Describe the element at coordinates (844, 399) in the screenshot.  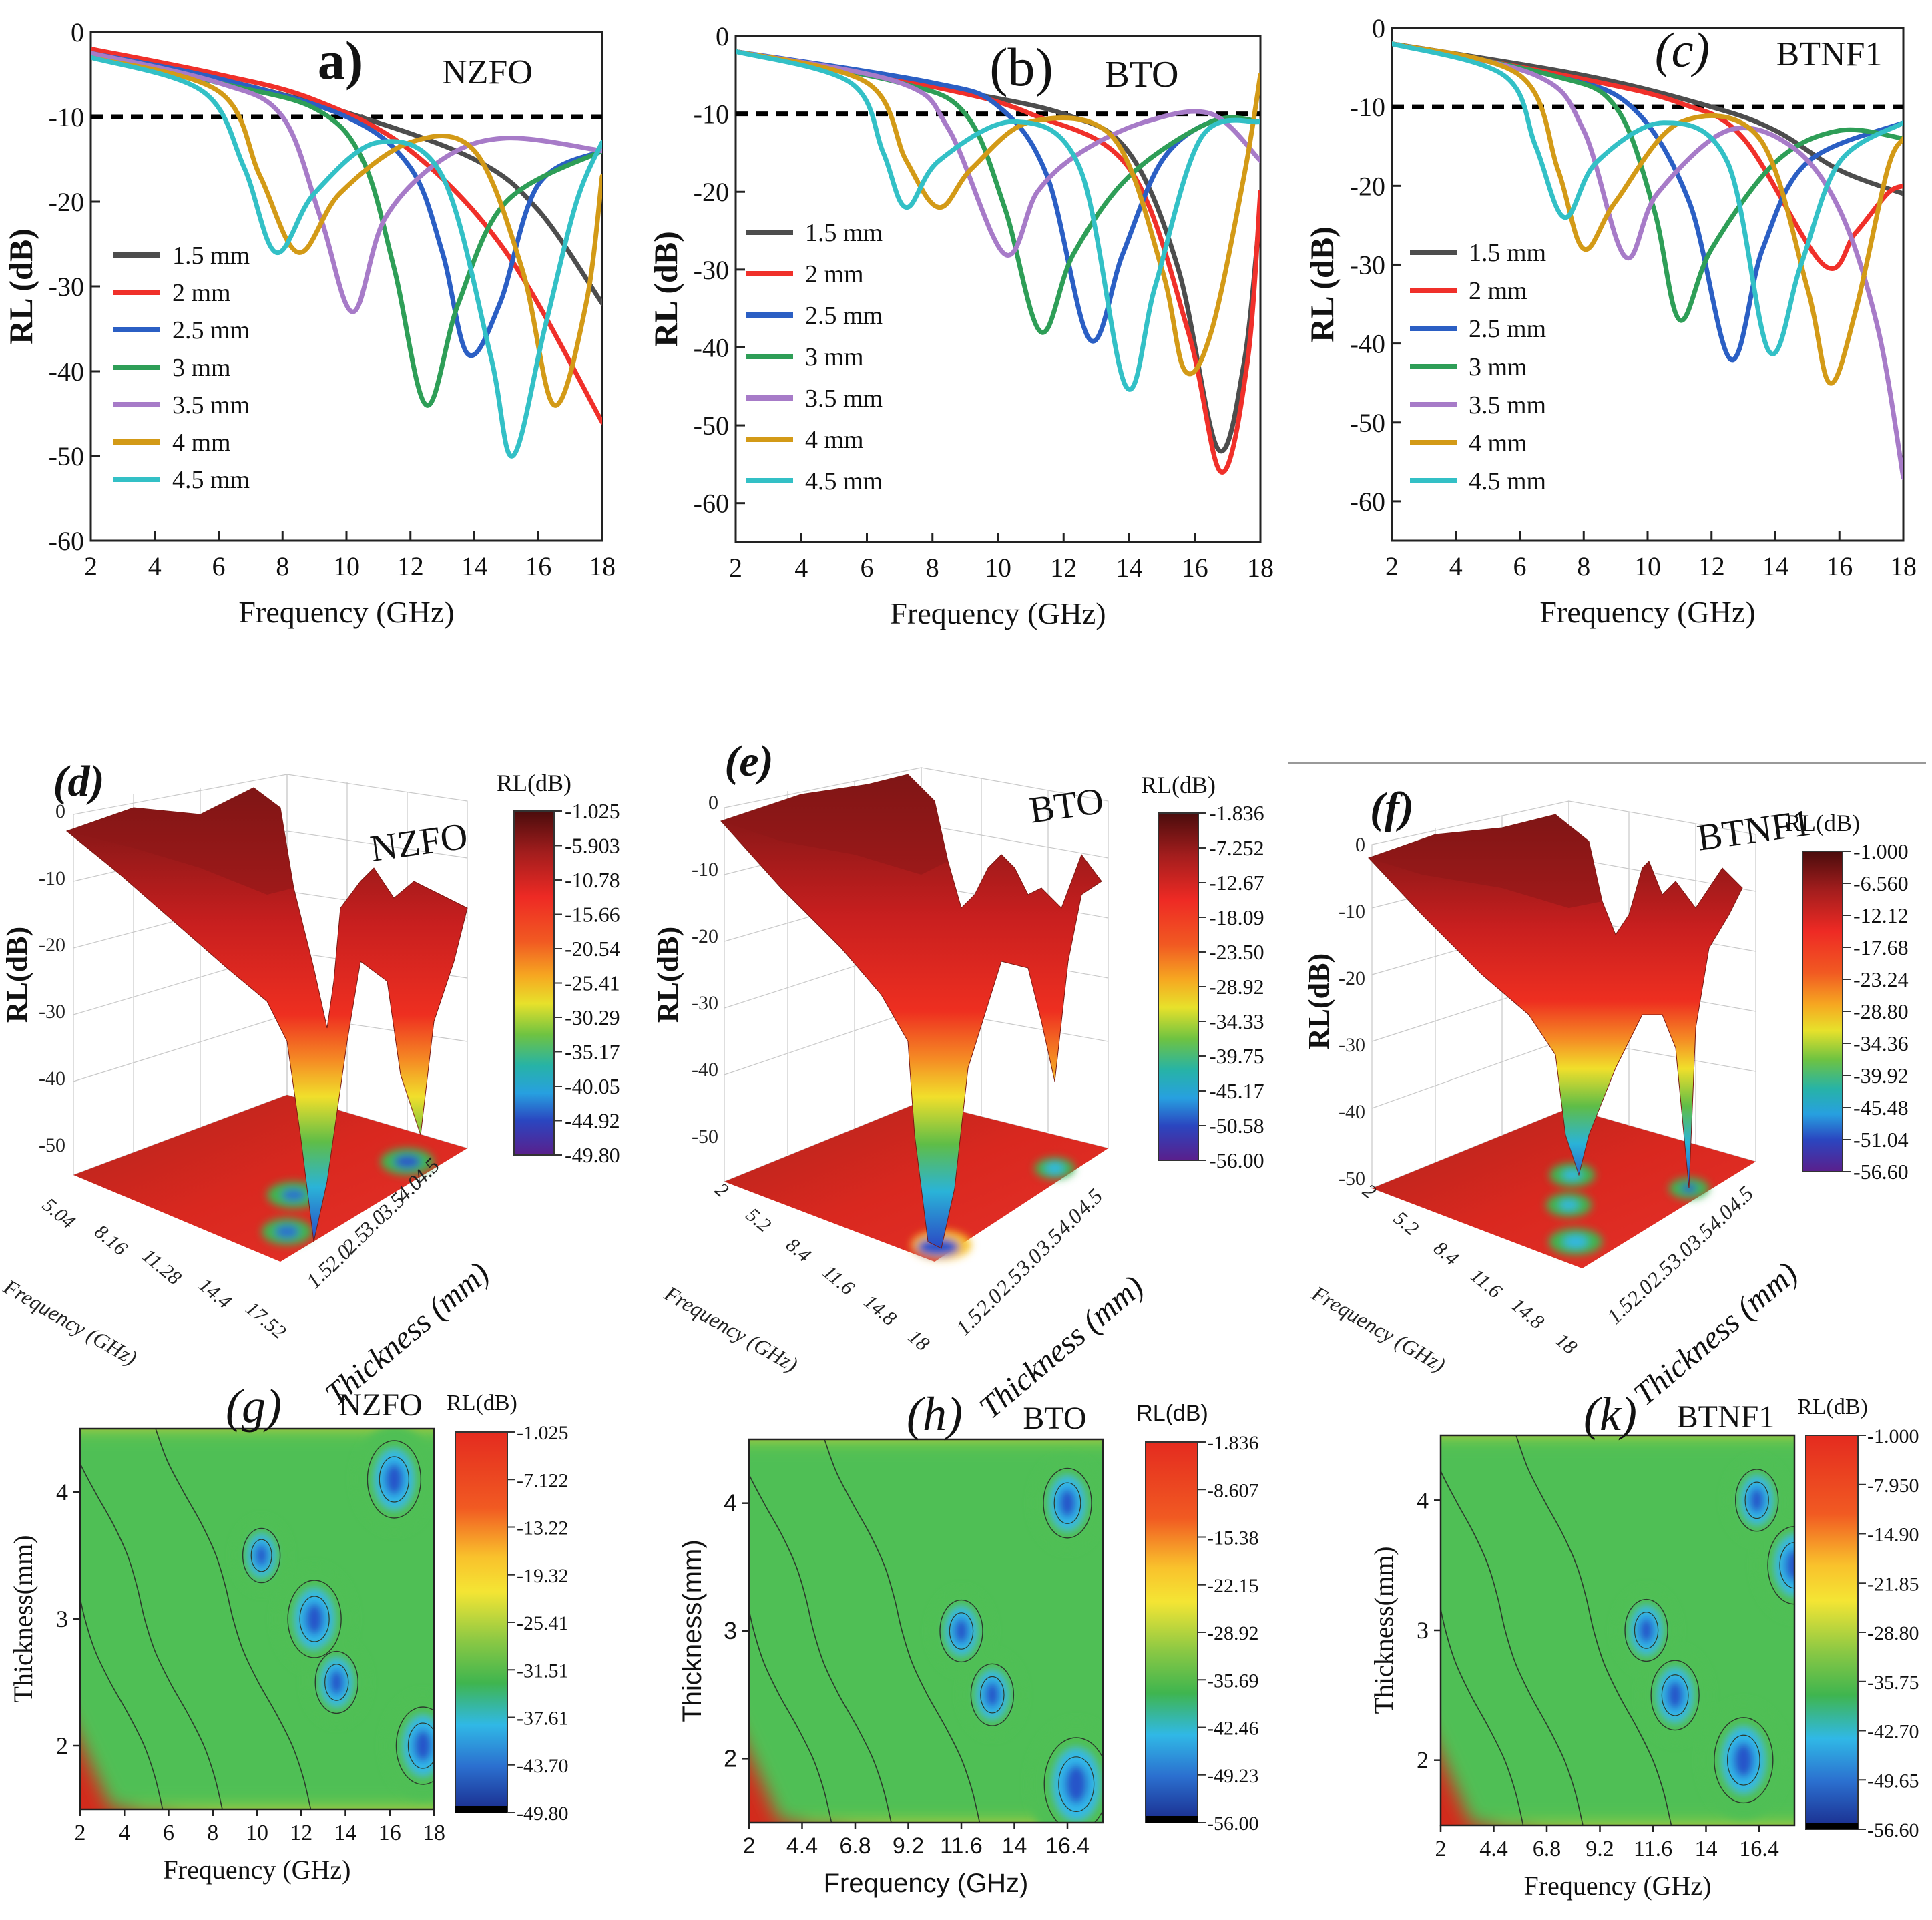
I see `legend-label: 3.5 mm` at that location.